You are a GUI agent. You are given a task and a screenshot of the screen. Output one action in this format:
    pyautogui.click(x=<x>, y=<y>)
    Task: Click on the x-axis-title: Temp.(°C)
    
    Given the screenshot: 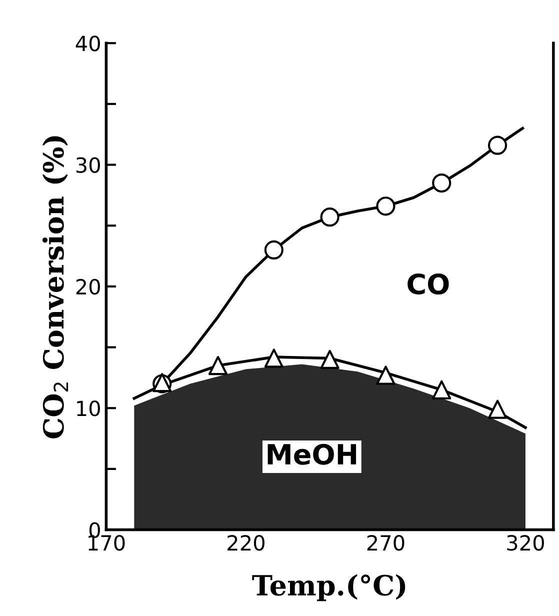 What is the action you would take?
    pyautogui.click(x=329, y=588)
    